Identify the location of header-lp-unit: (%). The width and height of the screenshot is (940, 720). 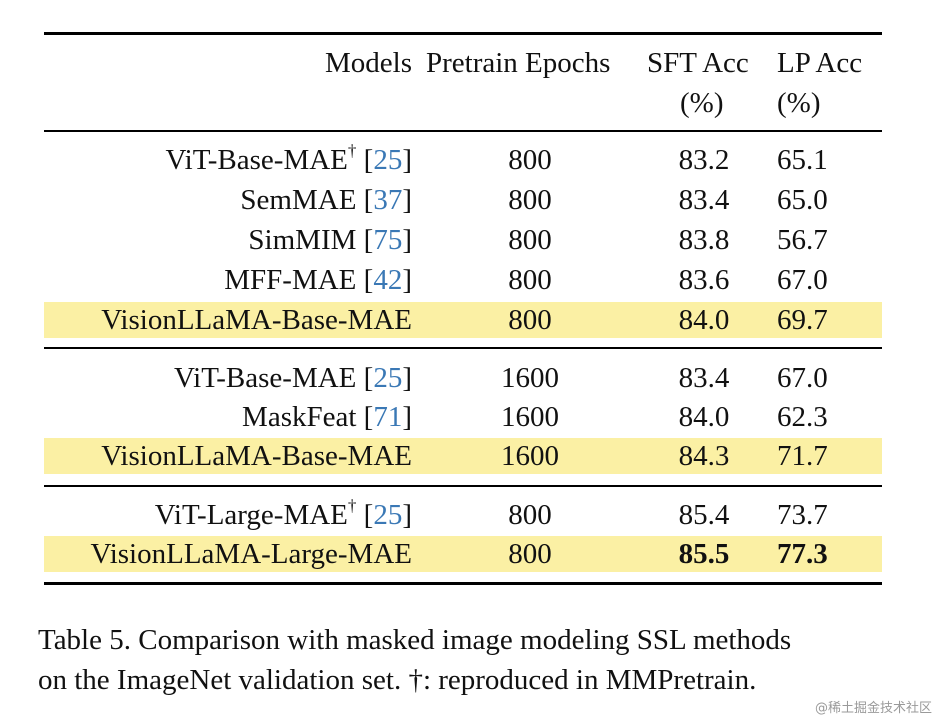
(799, 103).